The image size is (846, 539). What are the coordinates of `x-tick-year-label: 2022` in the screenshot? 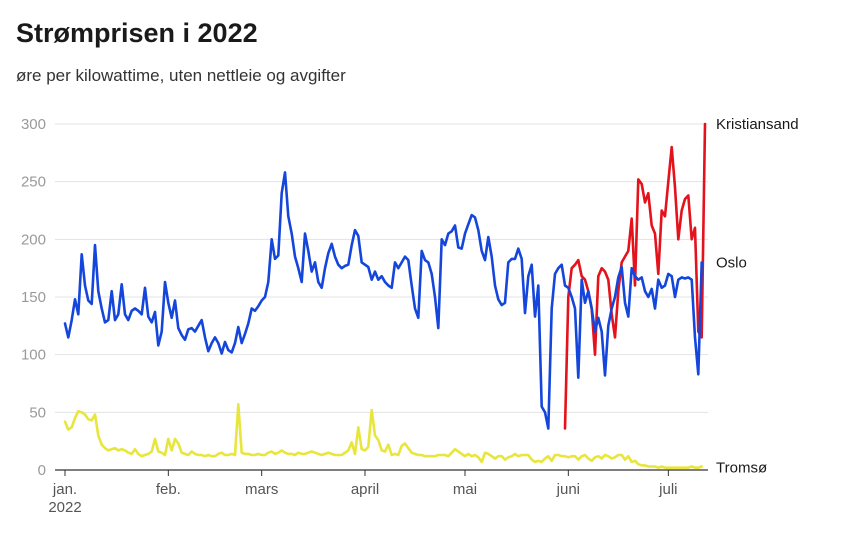 It's located at (64, 507).